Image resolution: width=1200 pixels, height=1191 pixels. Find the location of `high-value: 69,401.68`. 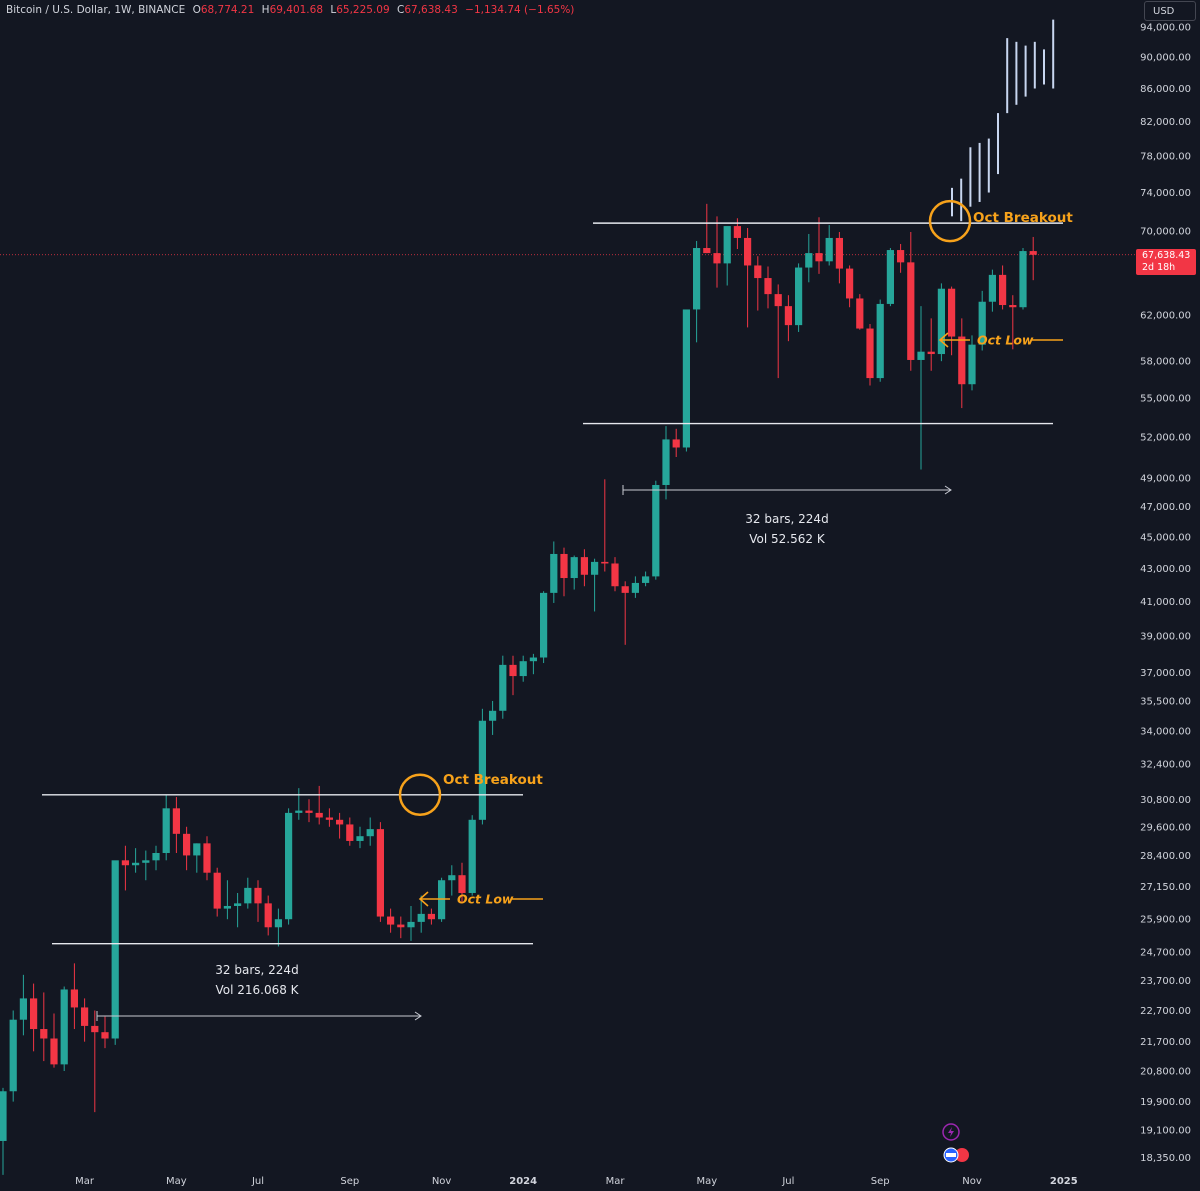

high-value: 69,401.68 is located at coordinates (296, 10).